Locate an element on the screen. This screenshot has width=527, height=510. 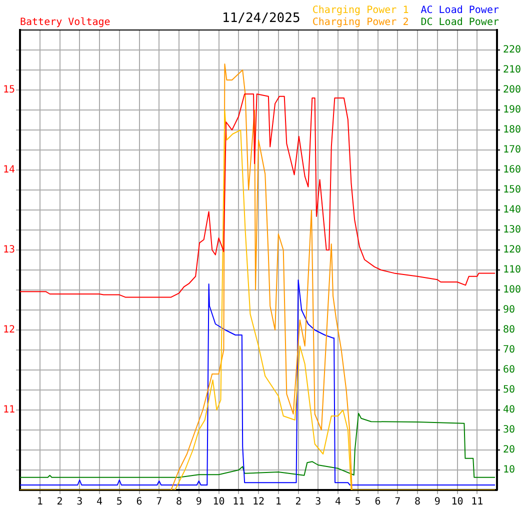
y2-tick-label: 120 is located at coordinates (512, 250).